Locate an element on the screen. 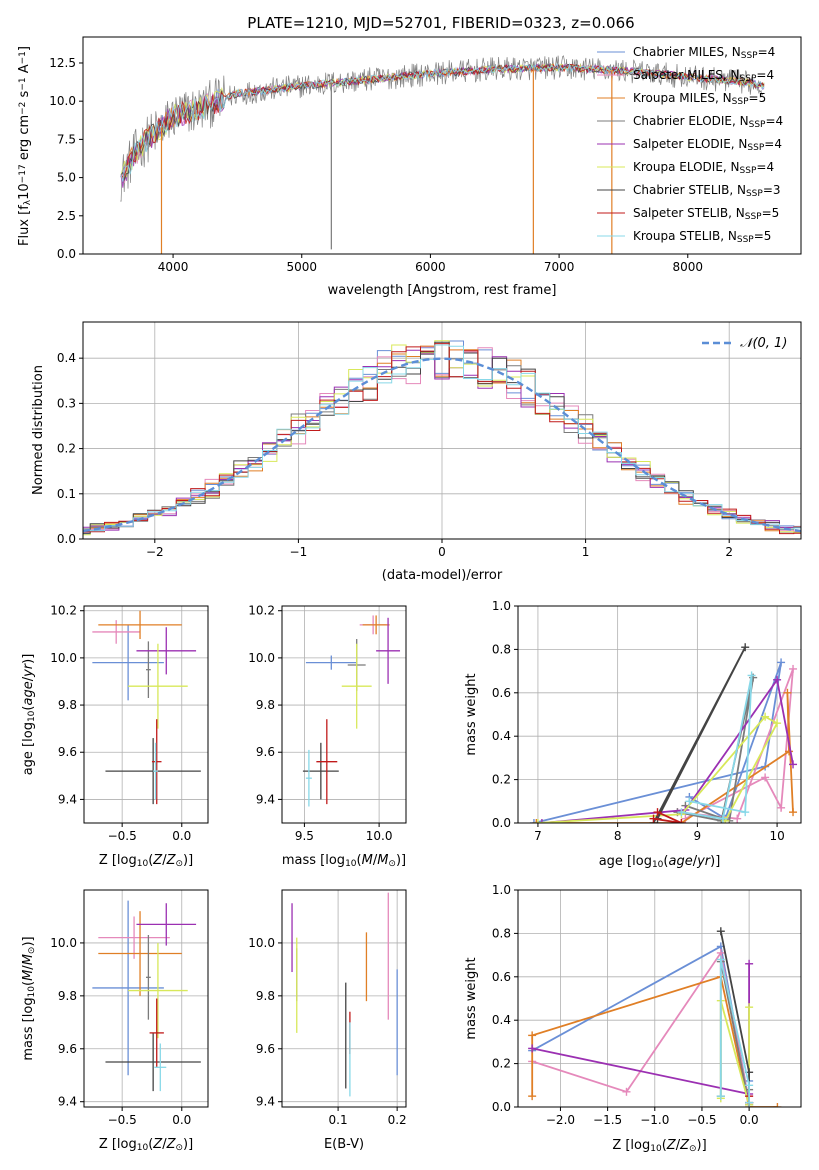 The image size is (819, 1170). x-tick-label: −1.5 is located at coordinates (607, 1120).